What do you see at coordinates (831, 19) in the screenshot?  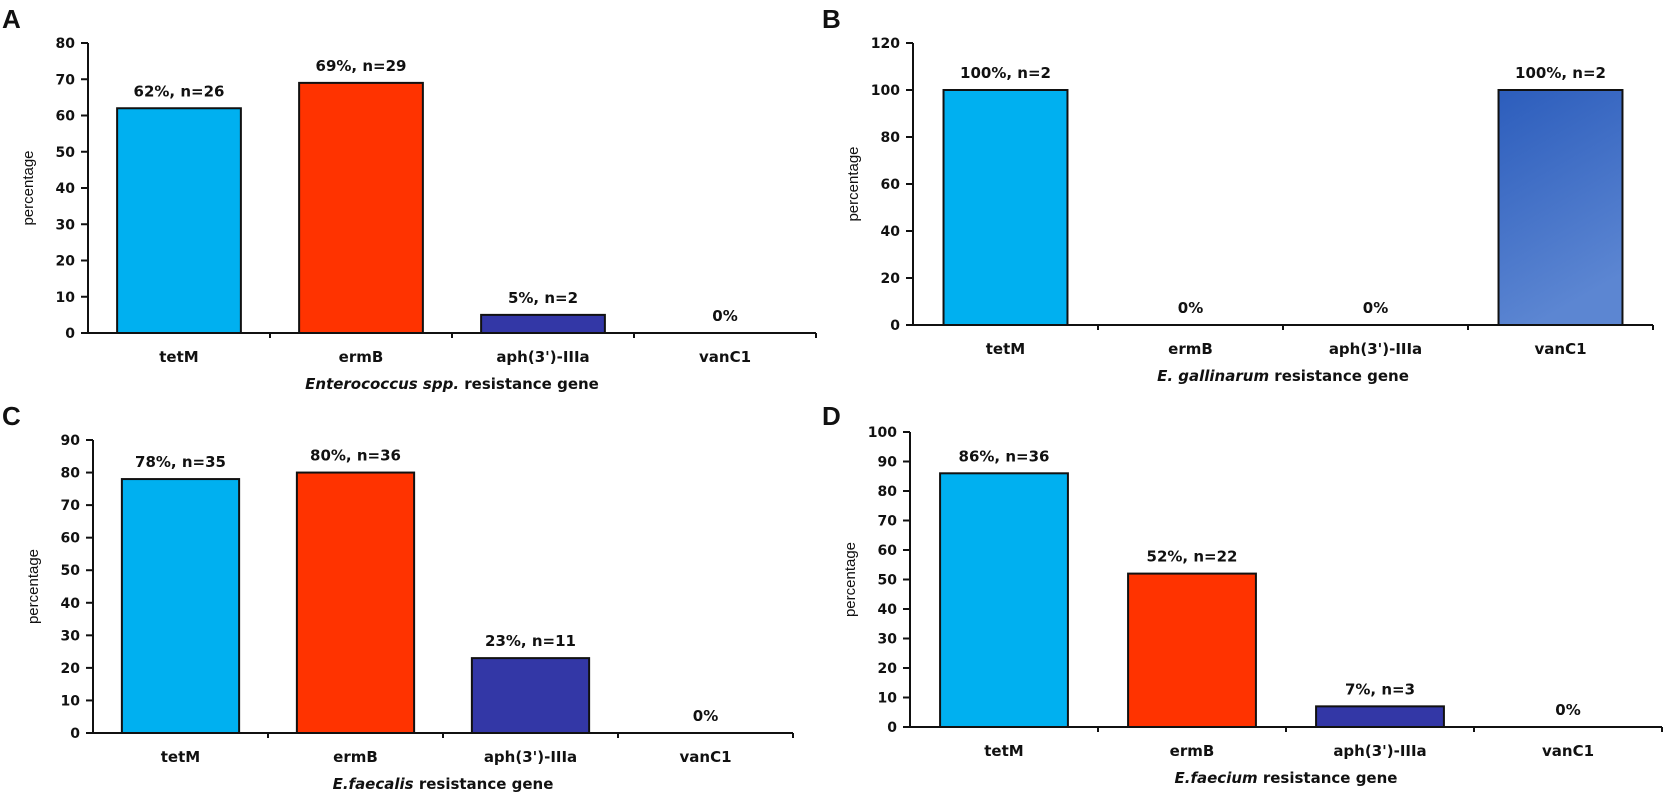 I see `panel-letter: B` at bounding box center [831, 19].